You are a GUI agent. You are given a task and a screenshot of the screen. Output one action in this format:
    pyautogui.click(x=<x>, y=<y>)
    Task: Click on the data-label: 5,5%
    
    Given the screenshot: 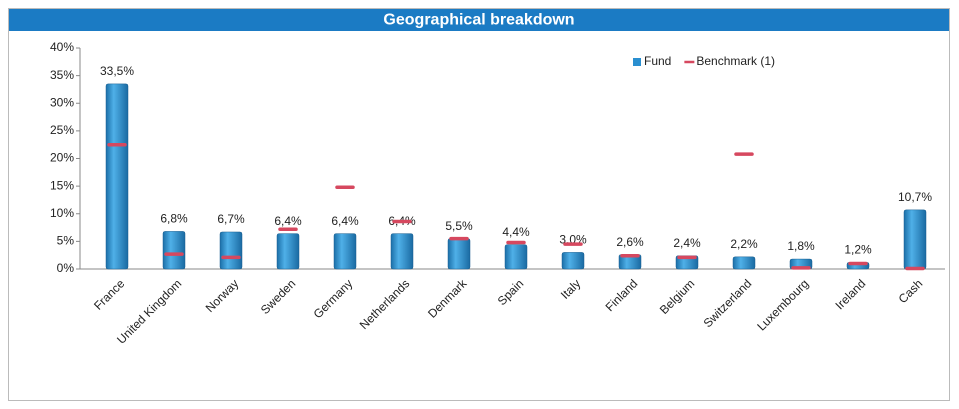 What is the action you would take?
    pyautogui.click(x=459, y=226)
    